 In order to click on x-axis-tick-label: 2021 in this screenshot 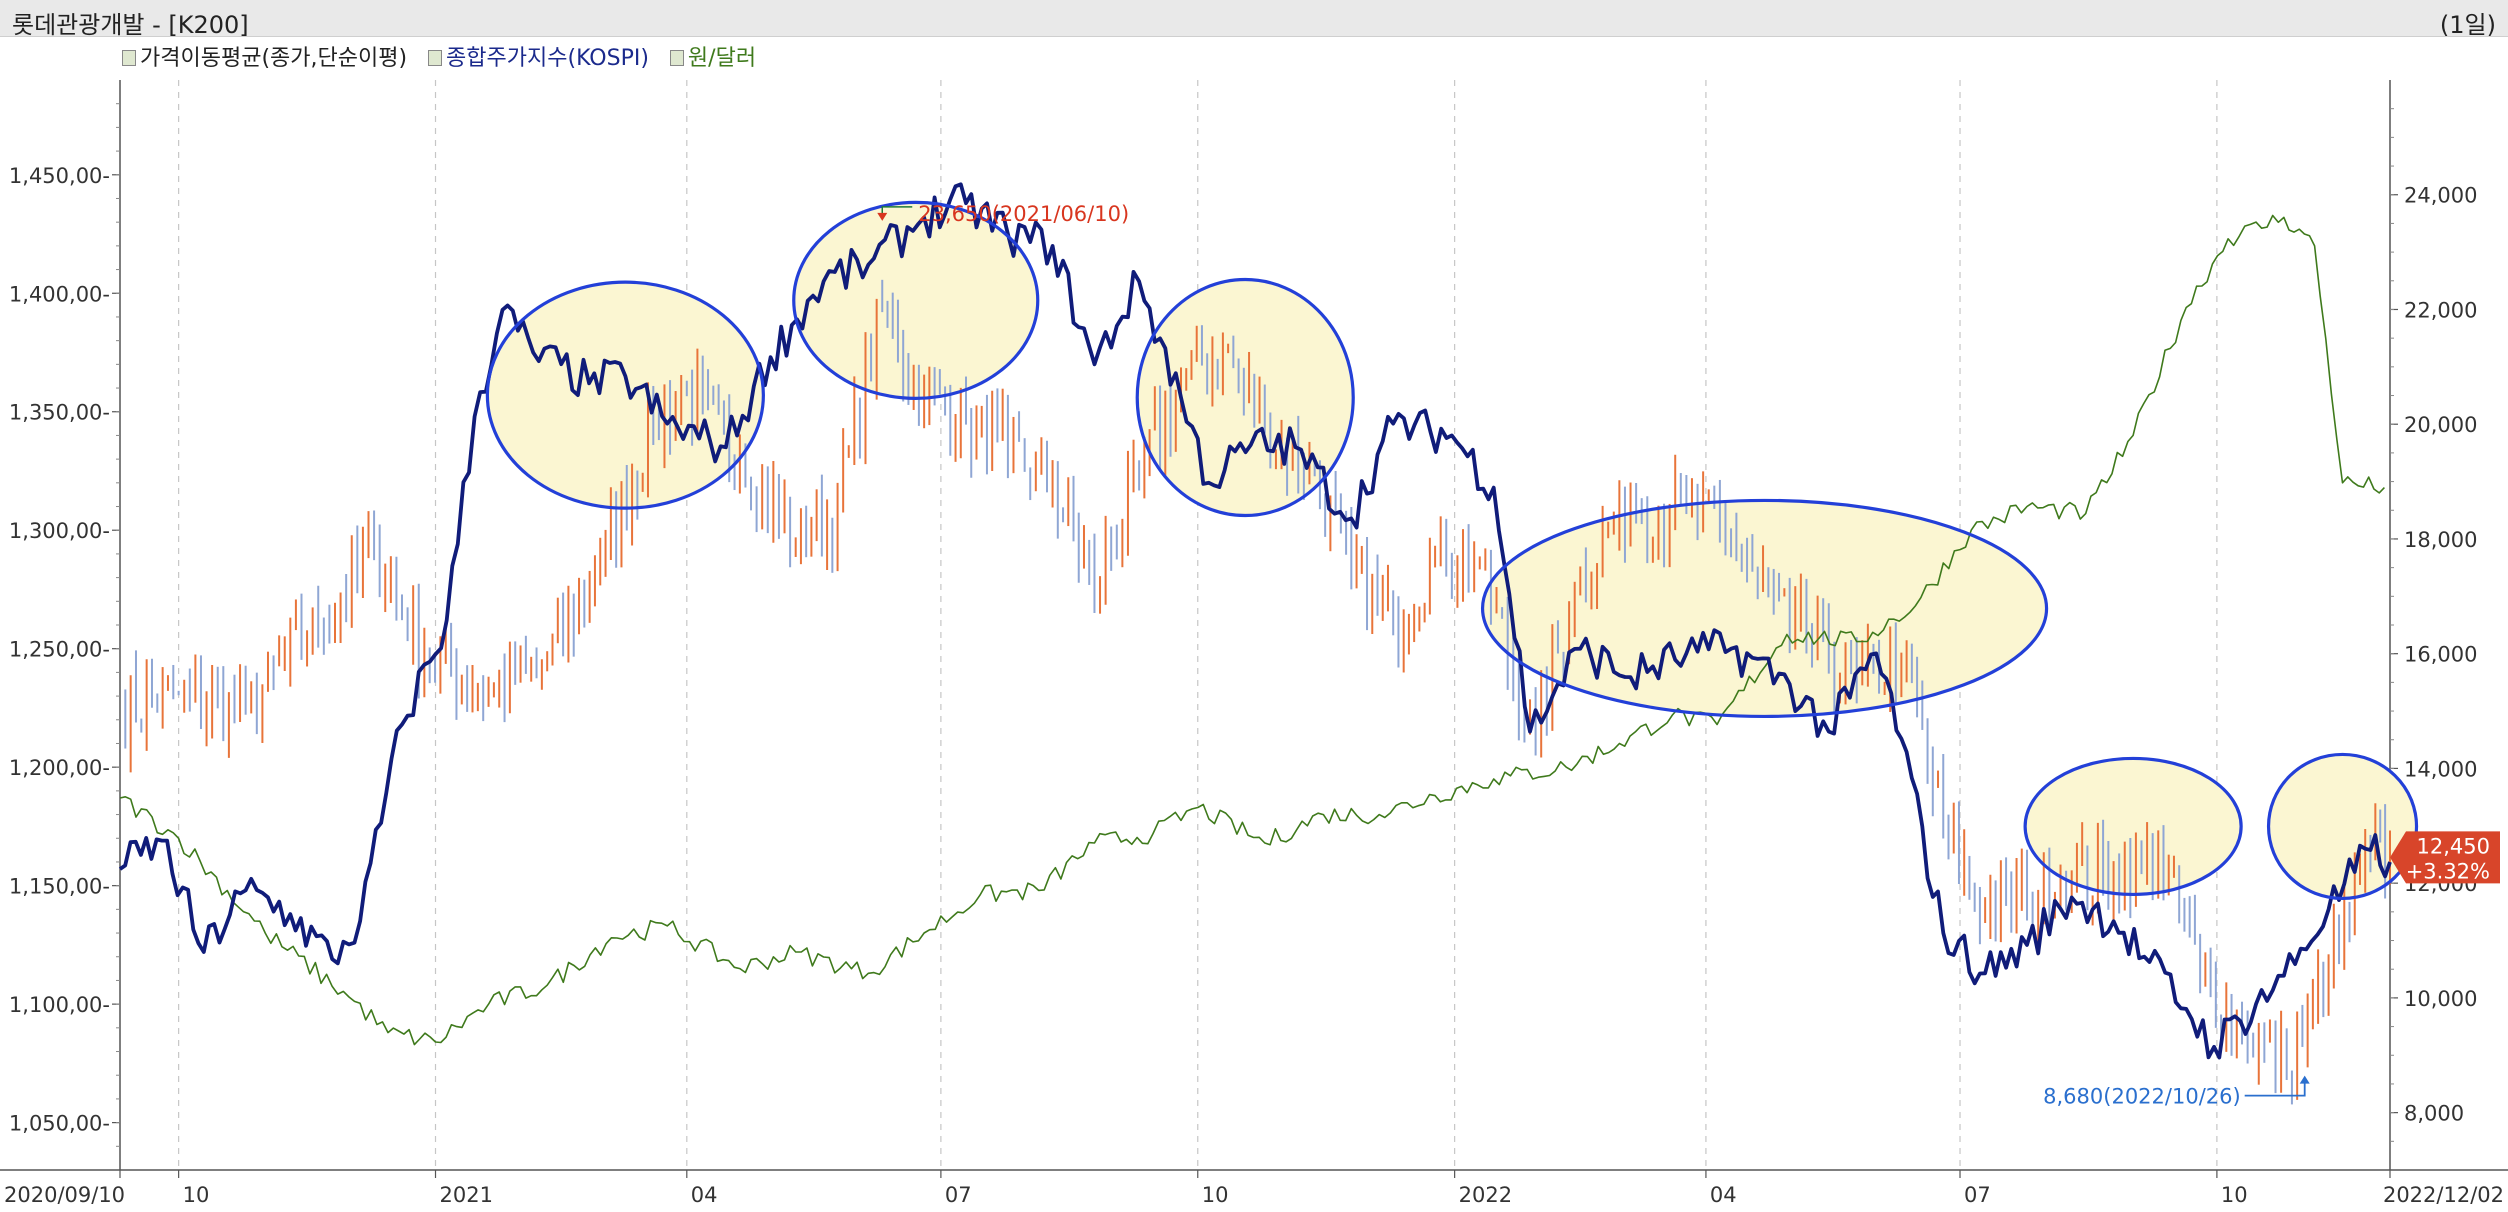, I will do `click(466, 1195)`.